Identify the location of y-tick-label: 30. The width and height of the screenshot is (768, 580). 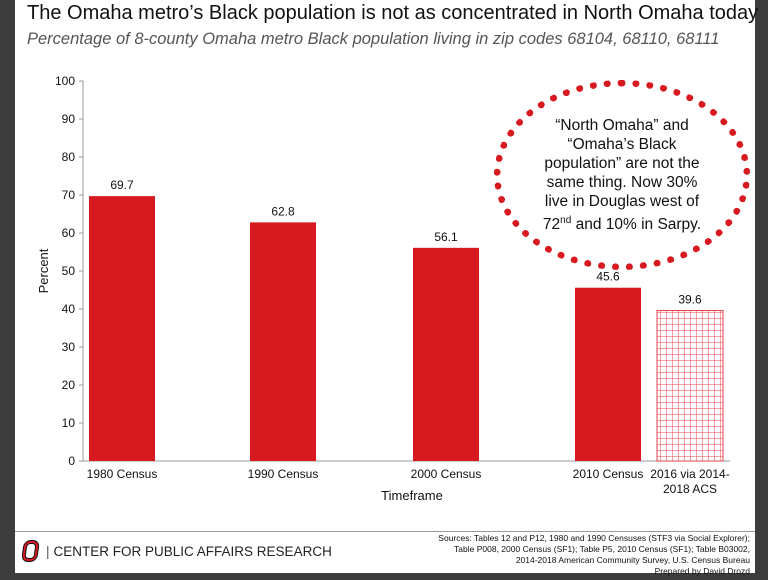
(69, 347).